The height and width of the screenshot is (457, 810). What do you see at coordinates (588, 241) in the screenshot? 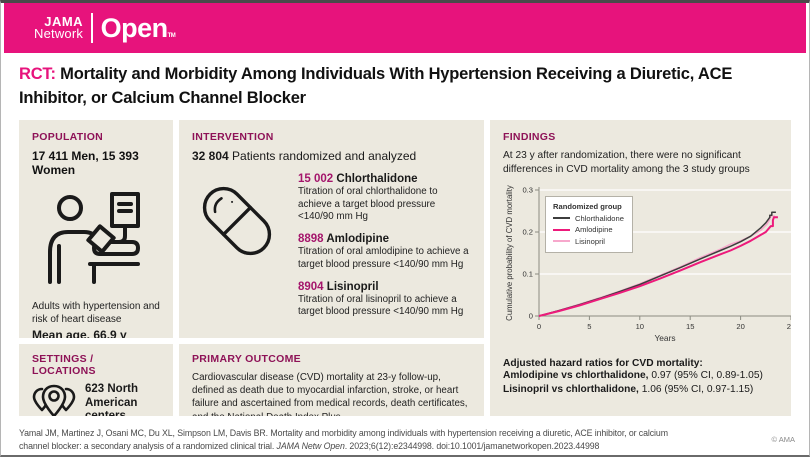
I see `legend-item-lisinopril: Lisinopril` at bounding box center [588, 241].